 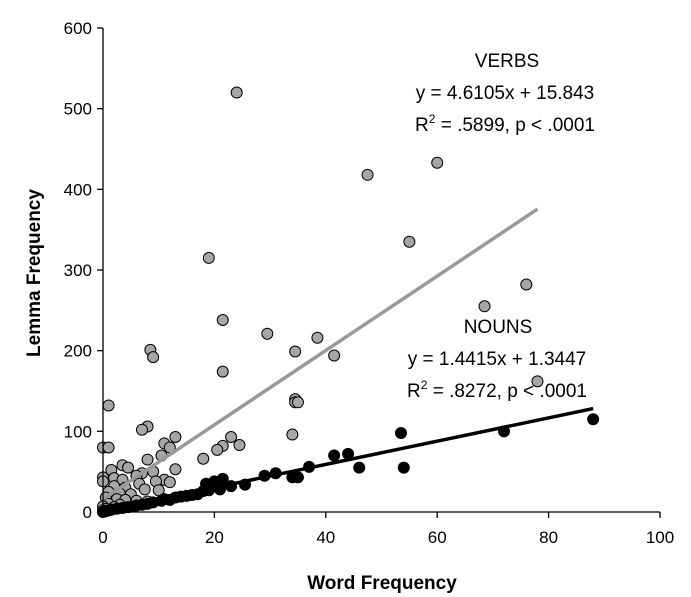 What do you see at coordinates (325, 537) in the screenshot?
I see `x-tick-label: 40` at bounding box center [325, 537].